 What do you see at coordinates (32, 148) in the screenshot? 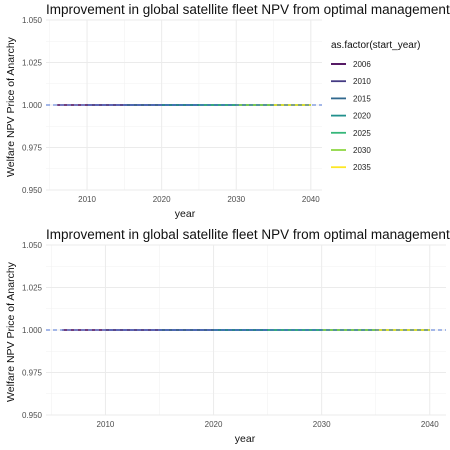
I see `chart-1-y-tick-label: 0.975` at bounding box center [32, 148].